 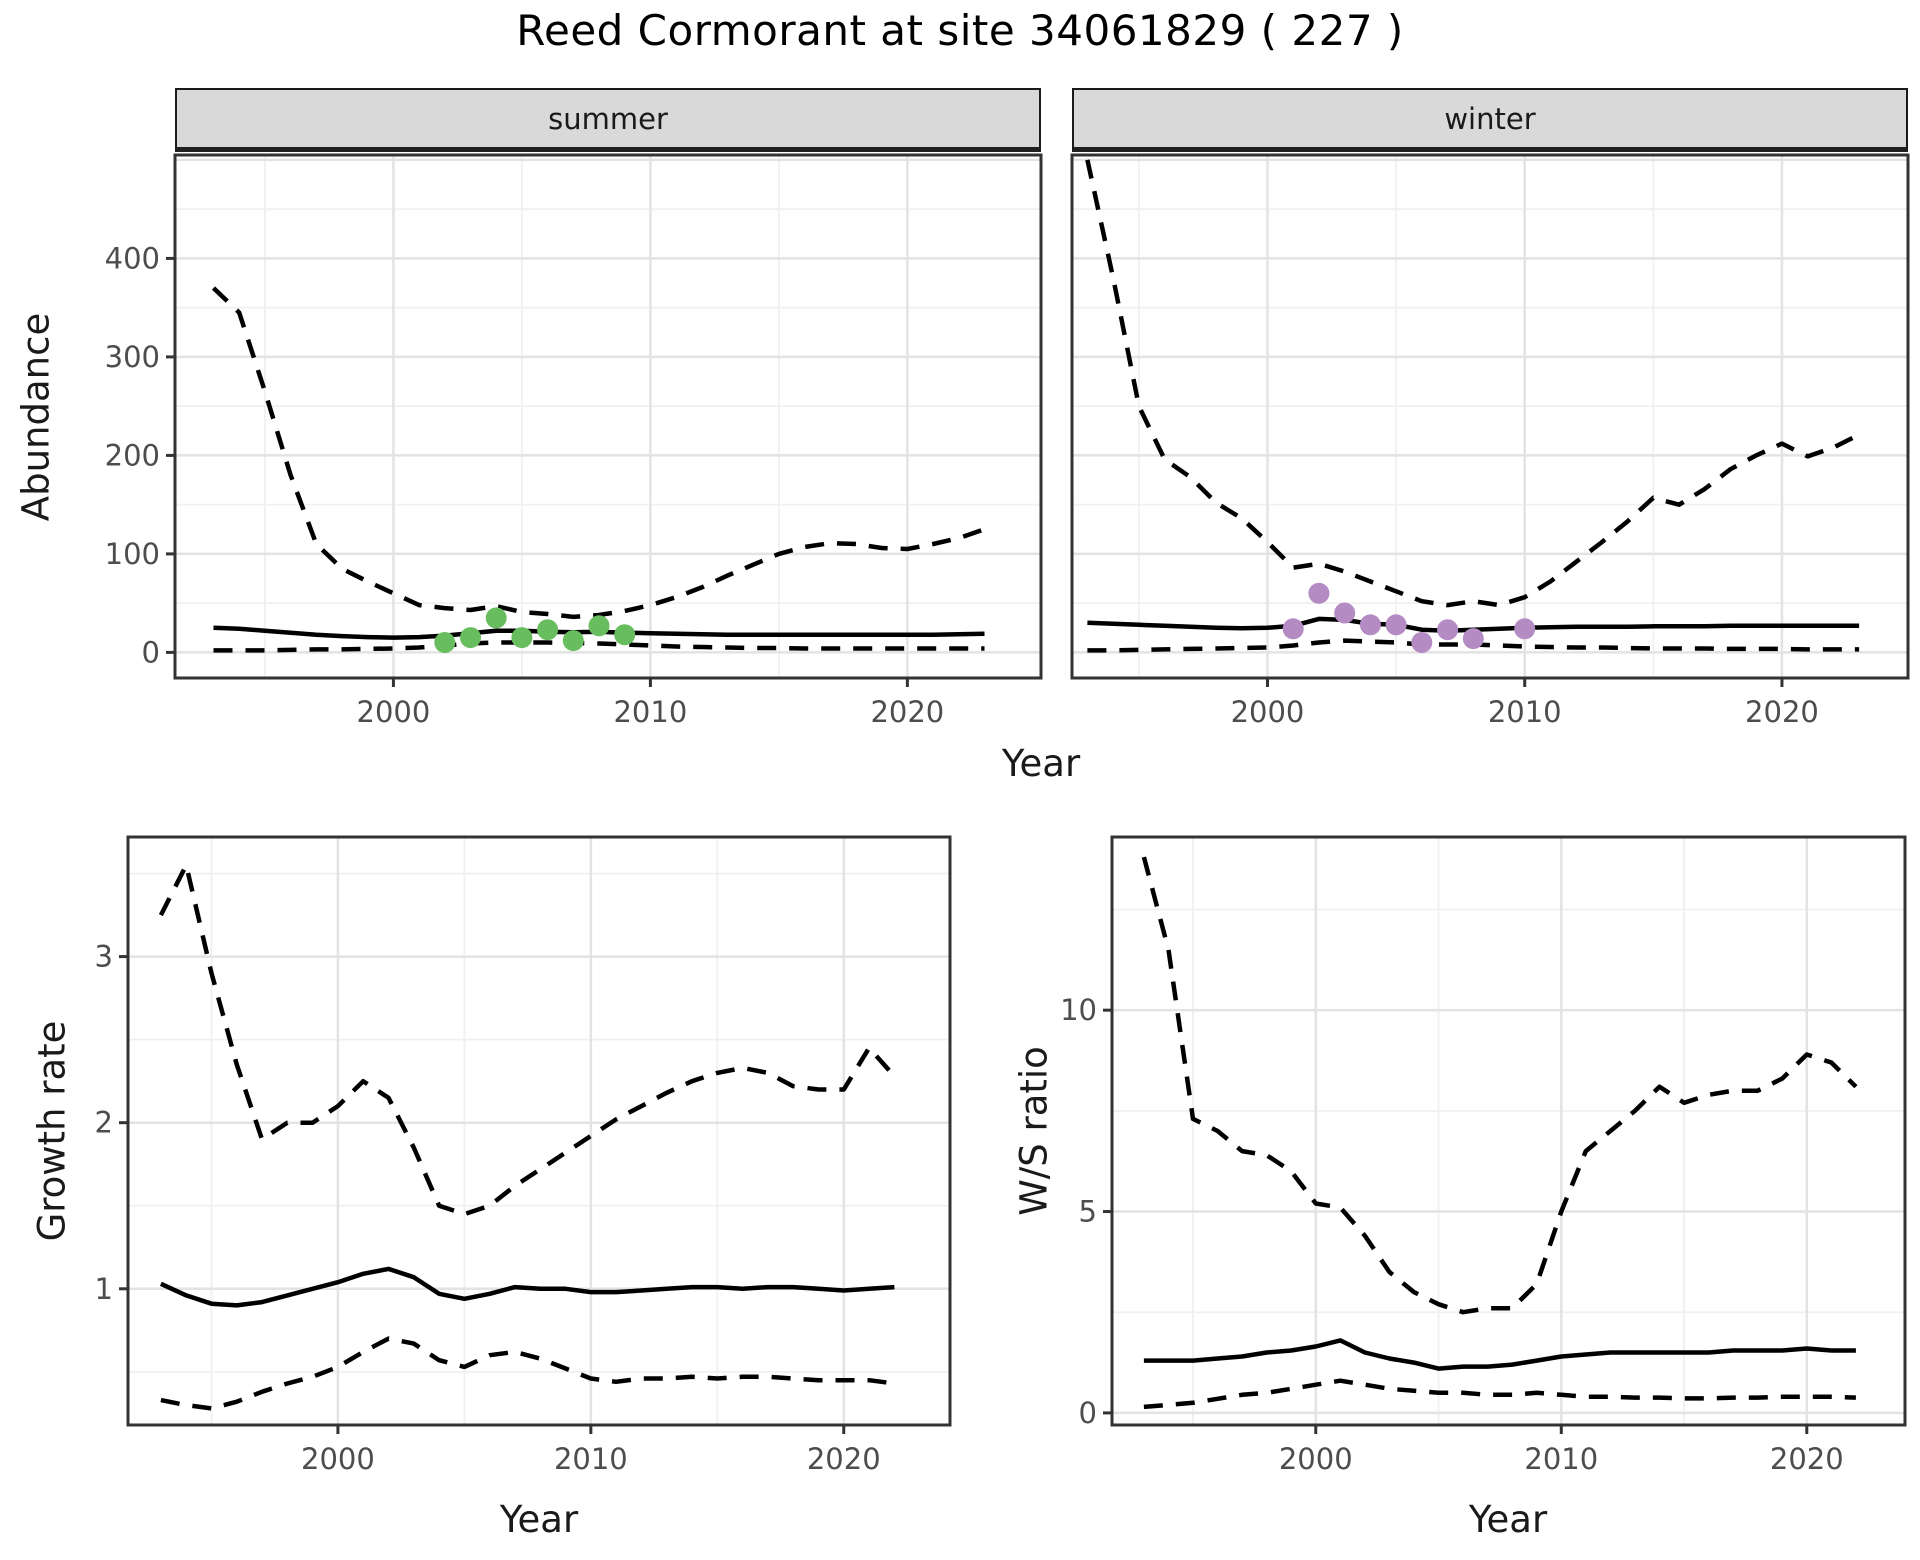 I want to click on panel-background, so click(x=1490, y=416).